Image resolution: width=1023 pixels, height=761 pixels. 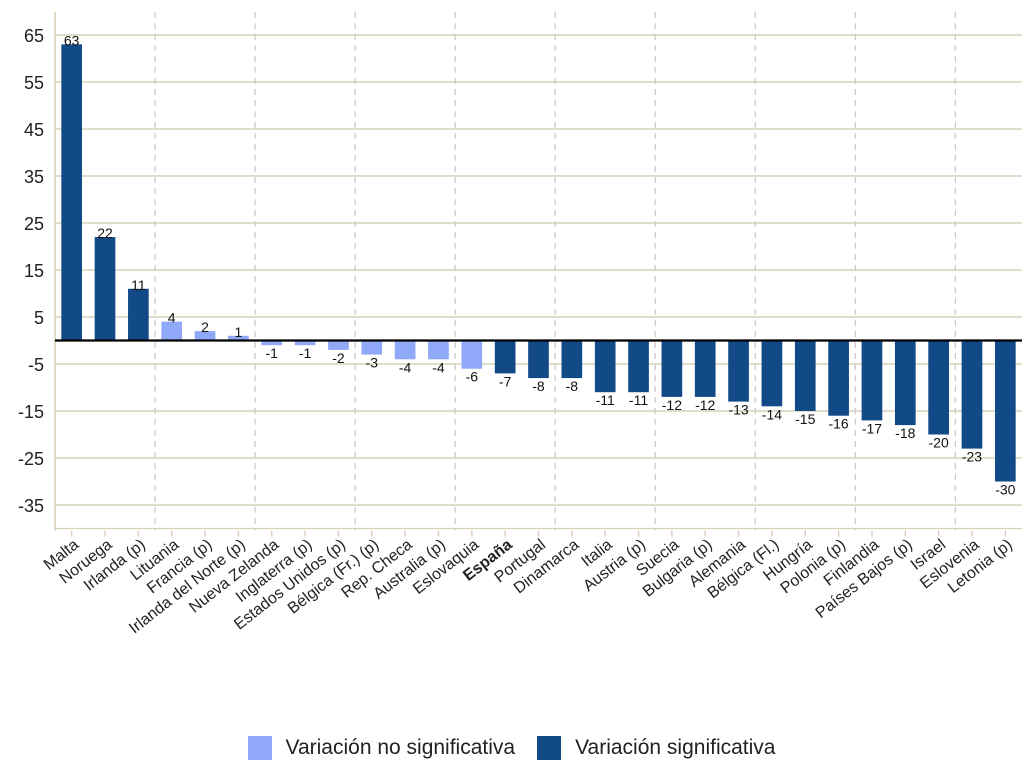 I want to click on data-label: -15, so click(x=805, y=419).